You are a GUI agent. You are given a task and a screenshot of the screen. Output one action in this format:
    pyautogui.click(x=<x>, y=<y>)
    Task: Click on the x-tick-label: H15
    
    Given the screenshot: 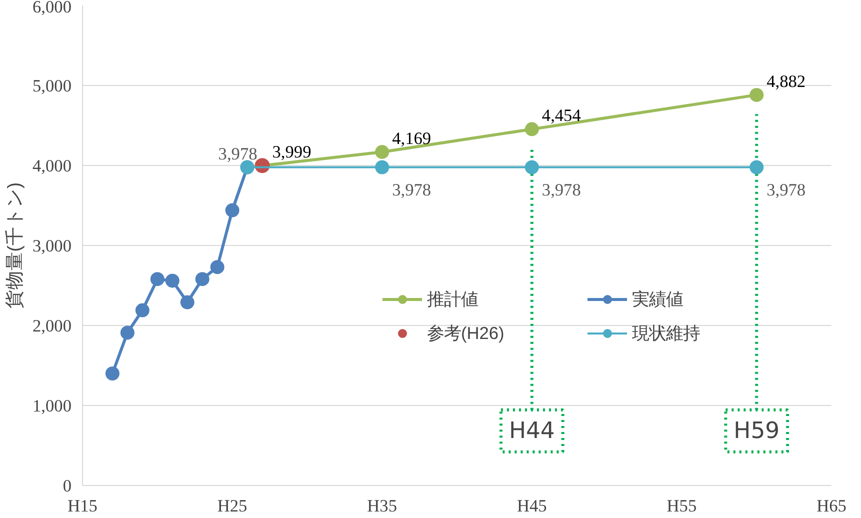 What is the action you would take?
    pyautogui.click(x=83, y=506)
    